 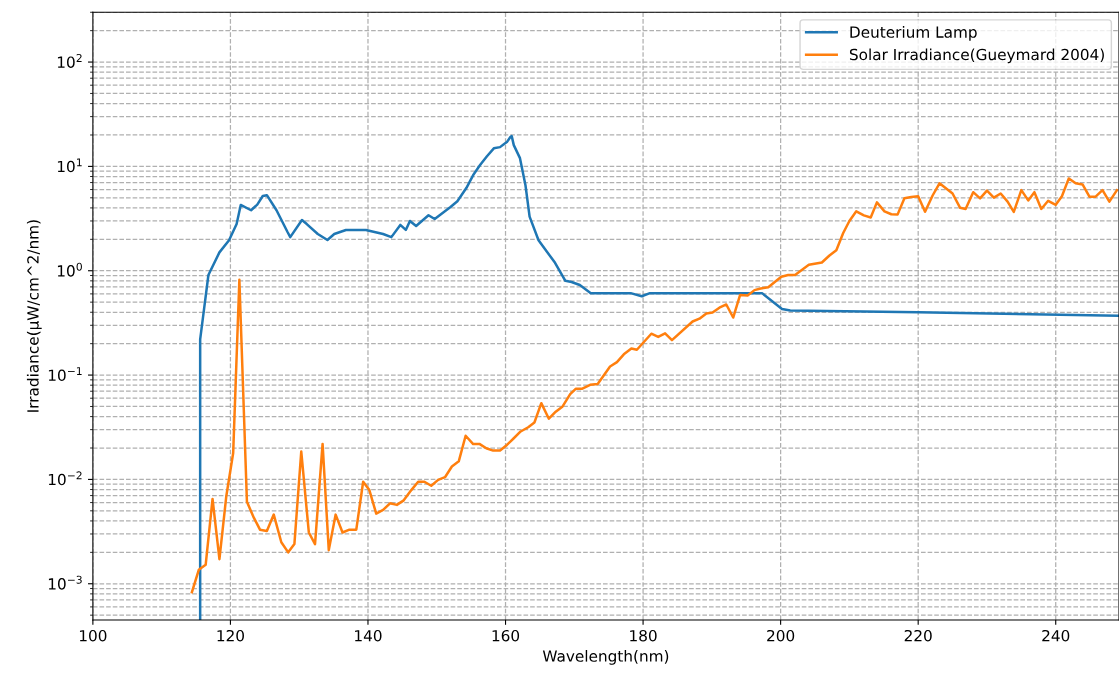 What do you see at coordinates (65, 374) in the screenshot?
I see `y-tick-label: 10$^{−1}$` at bounding box center [65, 374].